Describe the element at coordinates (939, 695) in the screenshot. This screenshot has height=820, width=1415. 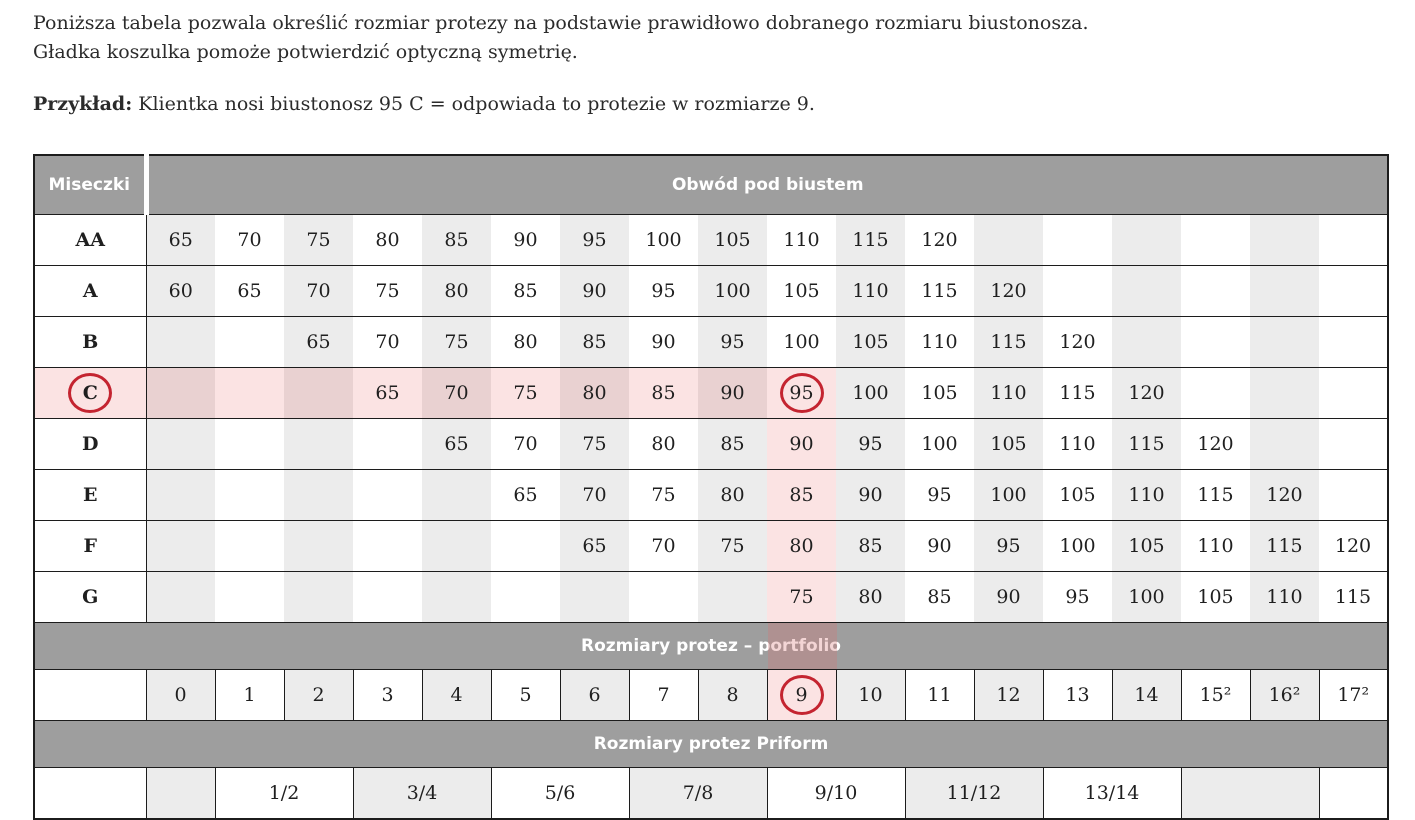
I see `portfolio-size-cell: 11` at that location.